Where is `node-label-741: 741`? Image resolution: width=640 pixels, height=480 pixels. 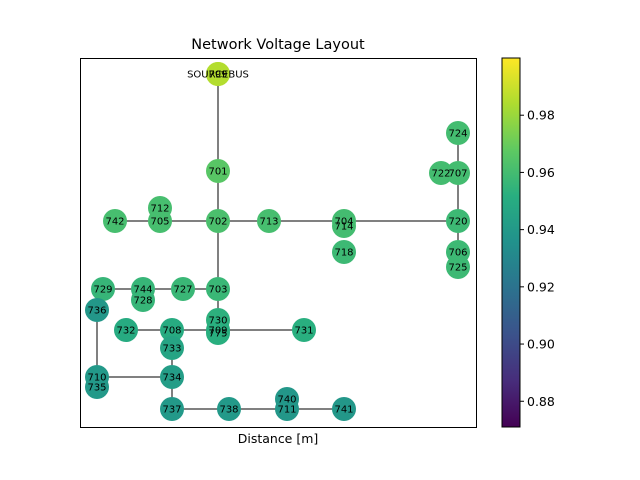
node-label-741: 741 is located at coordinates (343, 410).